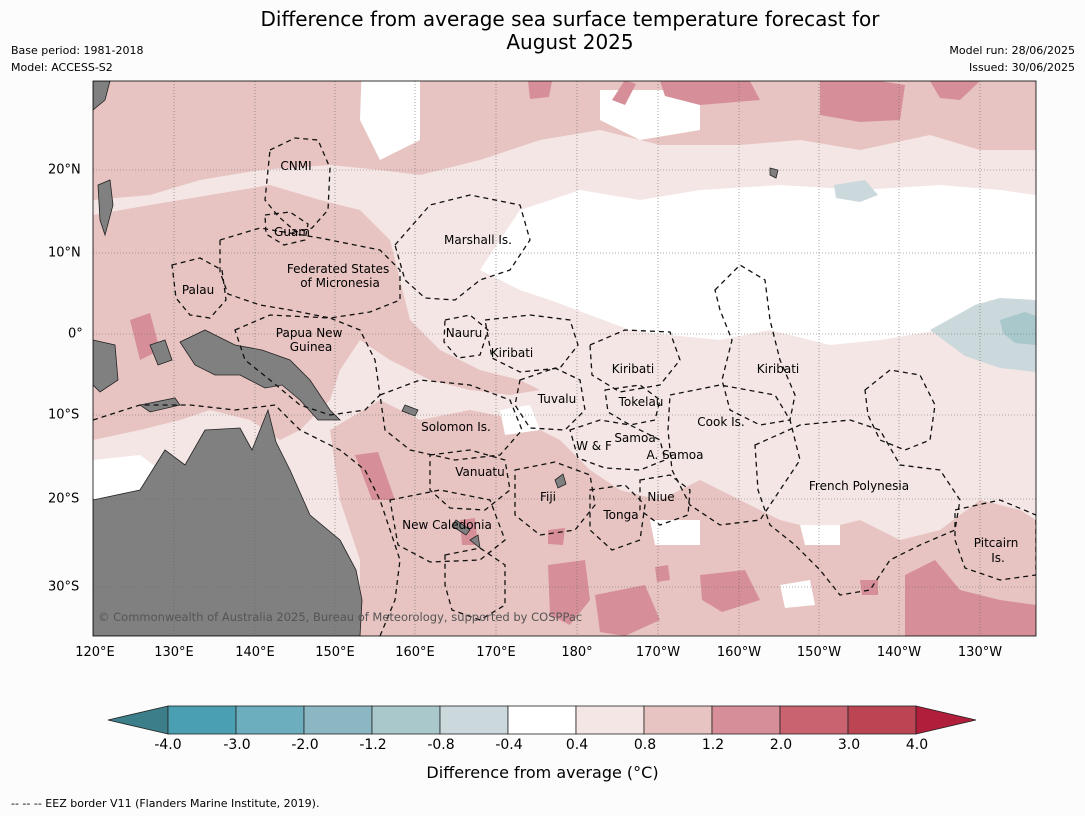 The width and height of the screenshot is (1085, 816). What do you see at coordinates (464, 333) in the screenshot?
I see `eez-label-nauru: Nauru` at bounding box center [464, 333].